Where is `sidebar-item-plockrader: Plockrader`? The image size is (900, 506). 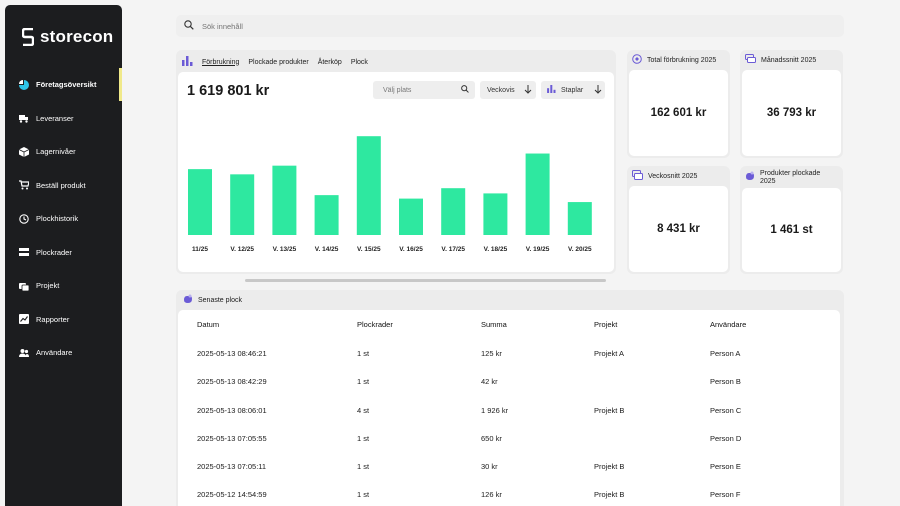
sidebar-item-plockrader: Plockrader is located at coordinates (63, 253).